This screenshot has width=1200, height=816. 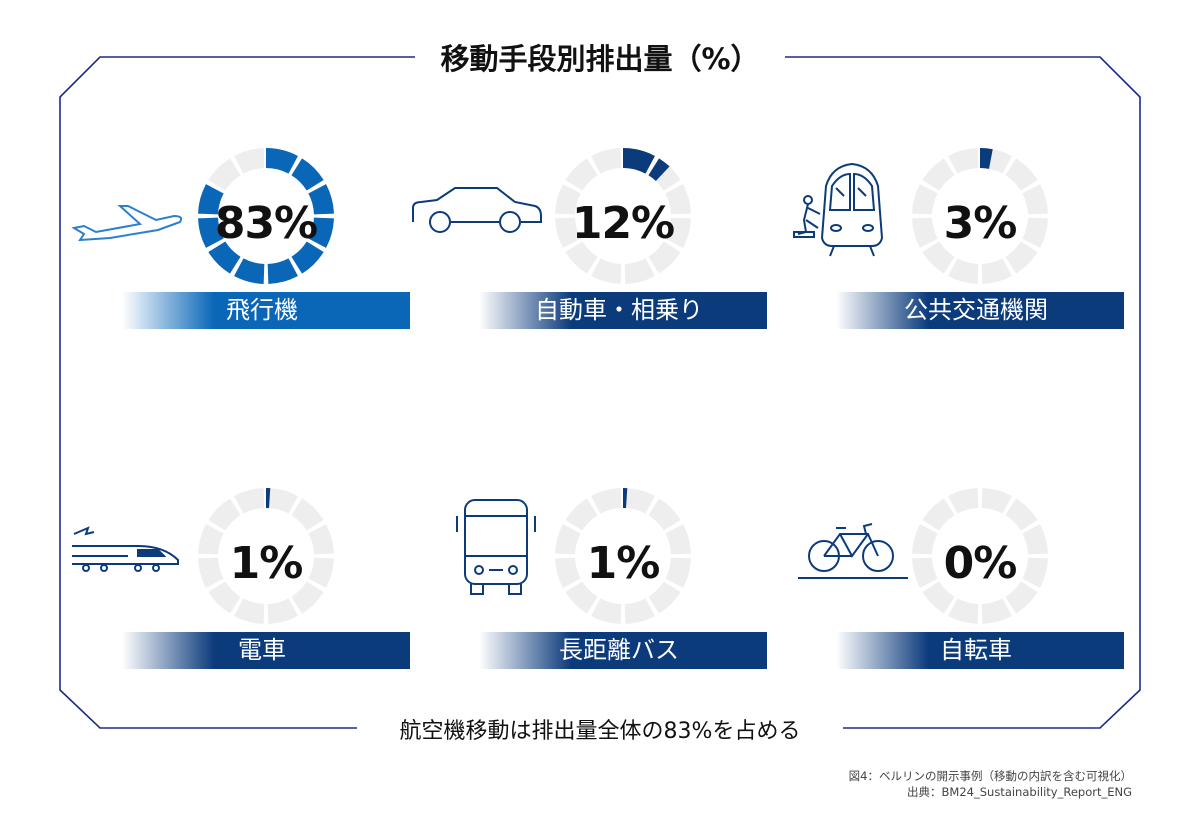 I want to click on chart-card-5: 1% 長距離バス, so click(x=646, y=589).